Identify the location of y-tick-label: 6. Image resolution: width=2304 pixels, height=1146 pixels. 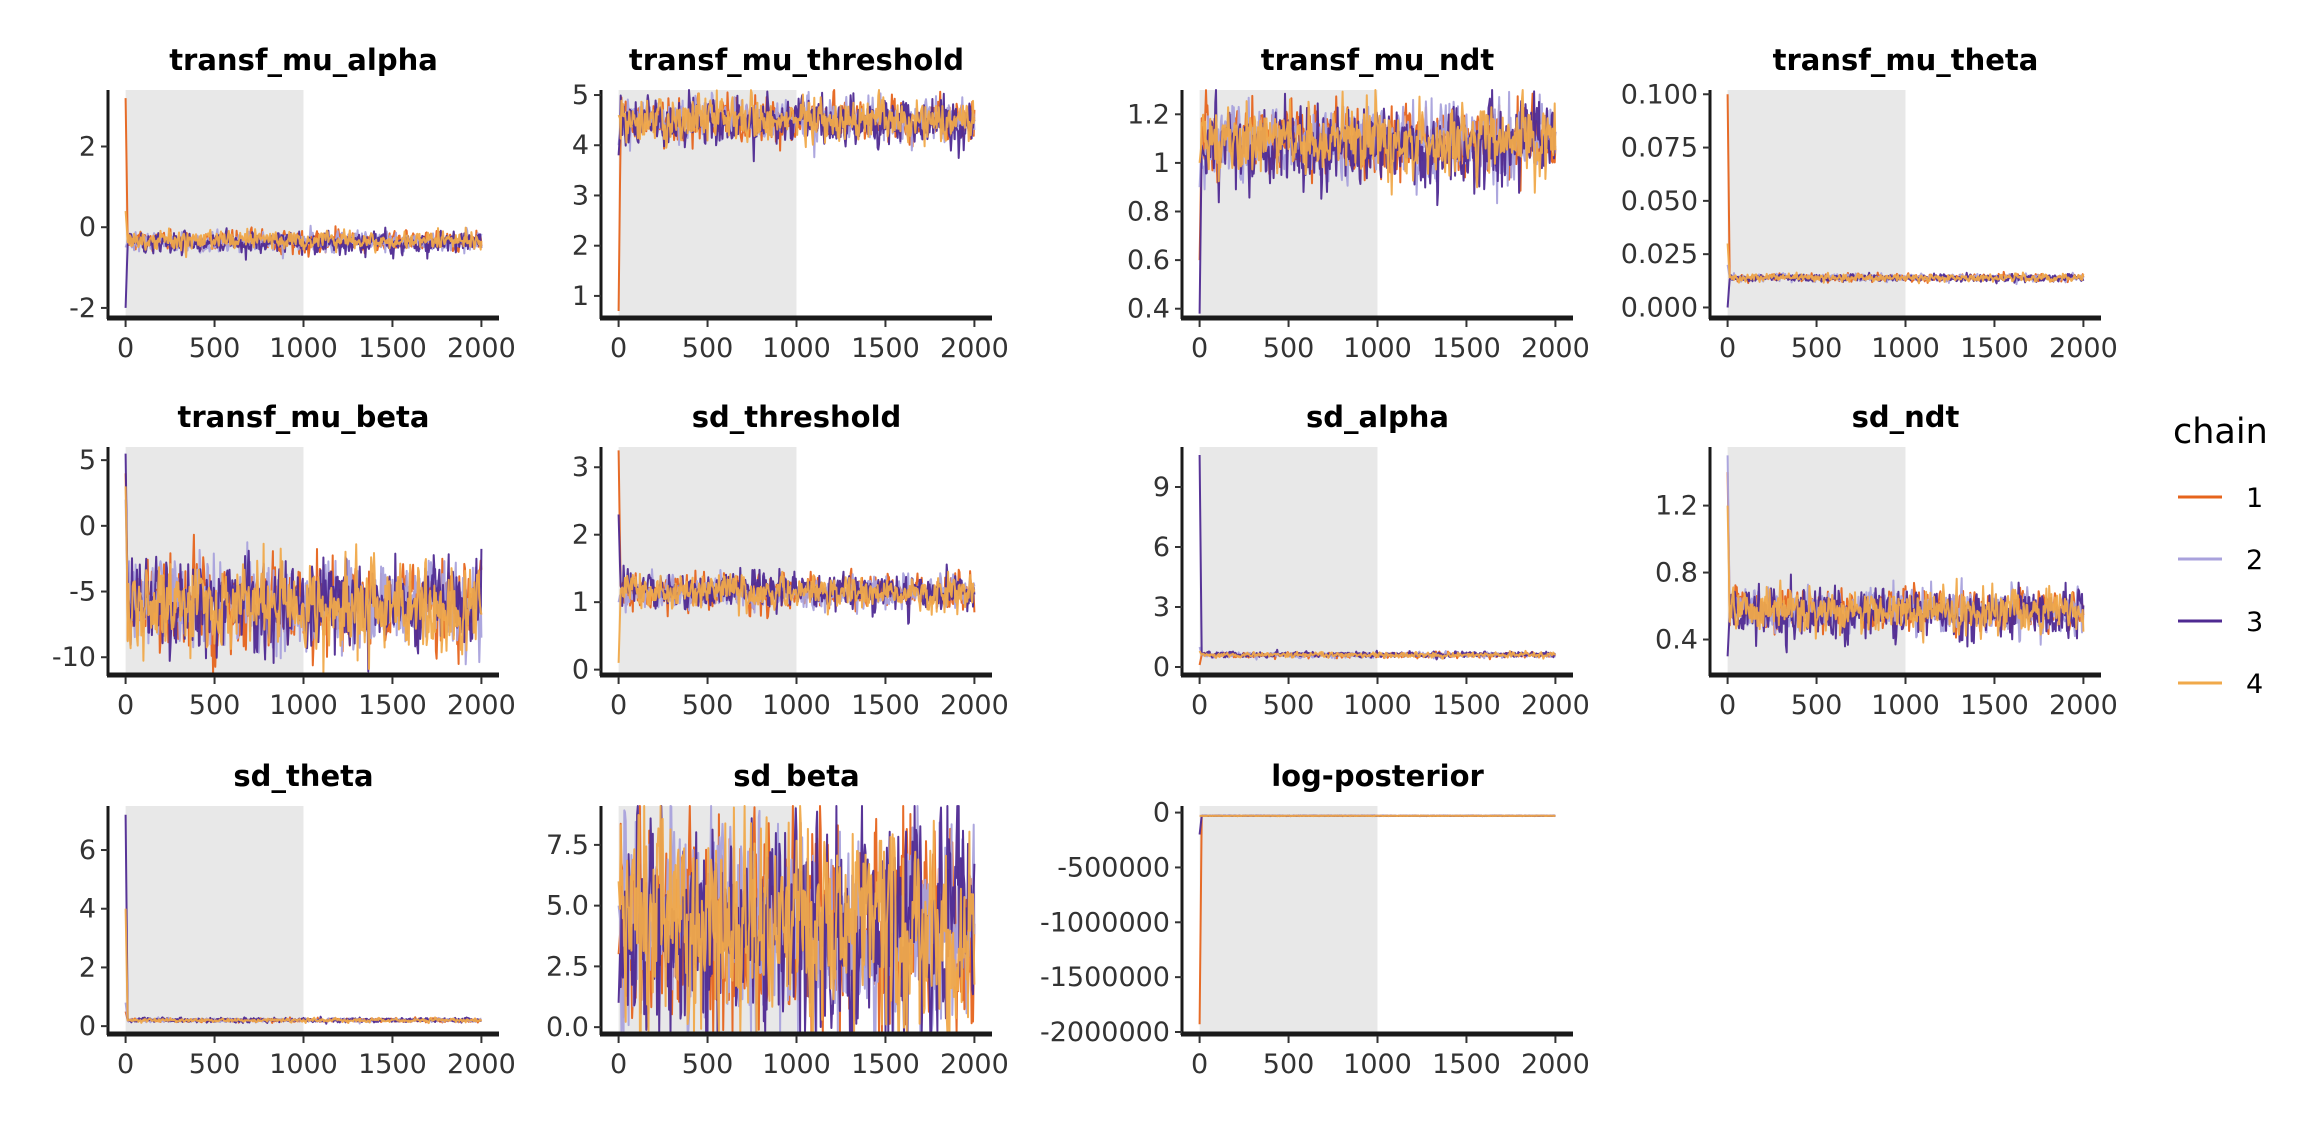
(1161, 547).